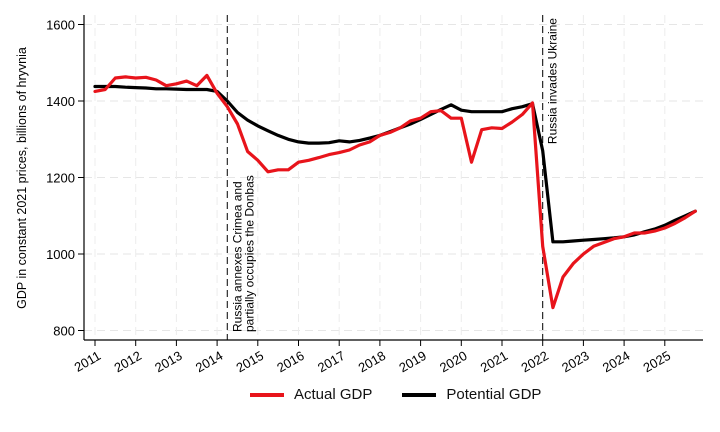 This screenshot has width=720, height=432. Describe the element at coordinates (372, 361) in the screenshot. I see `x-tick-label: 2018` at that location.